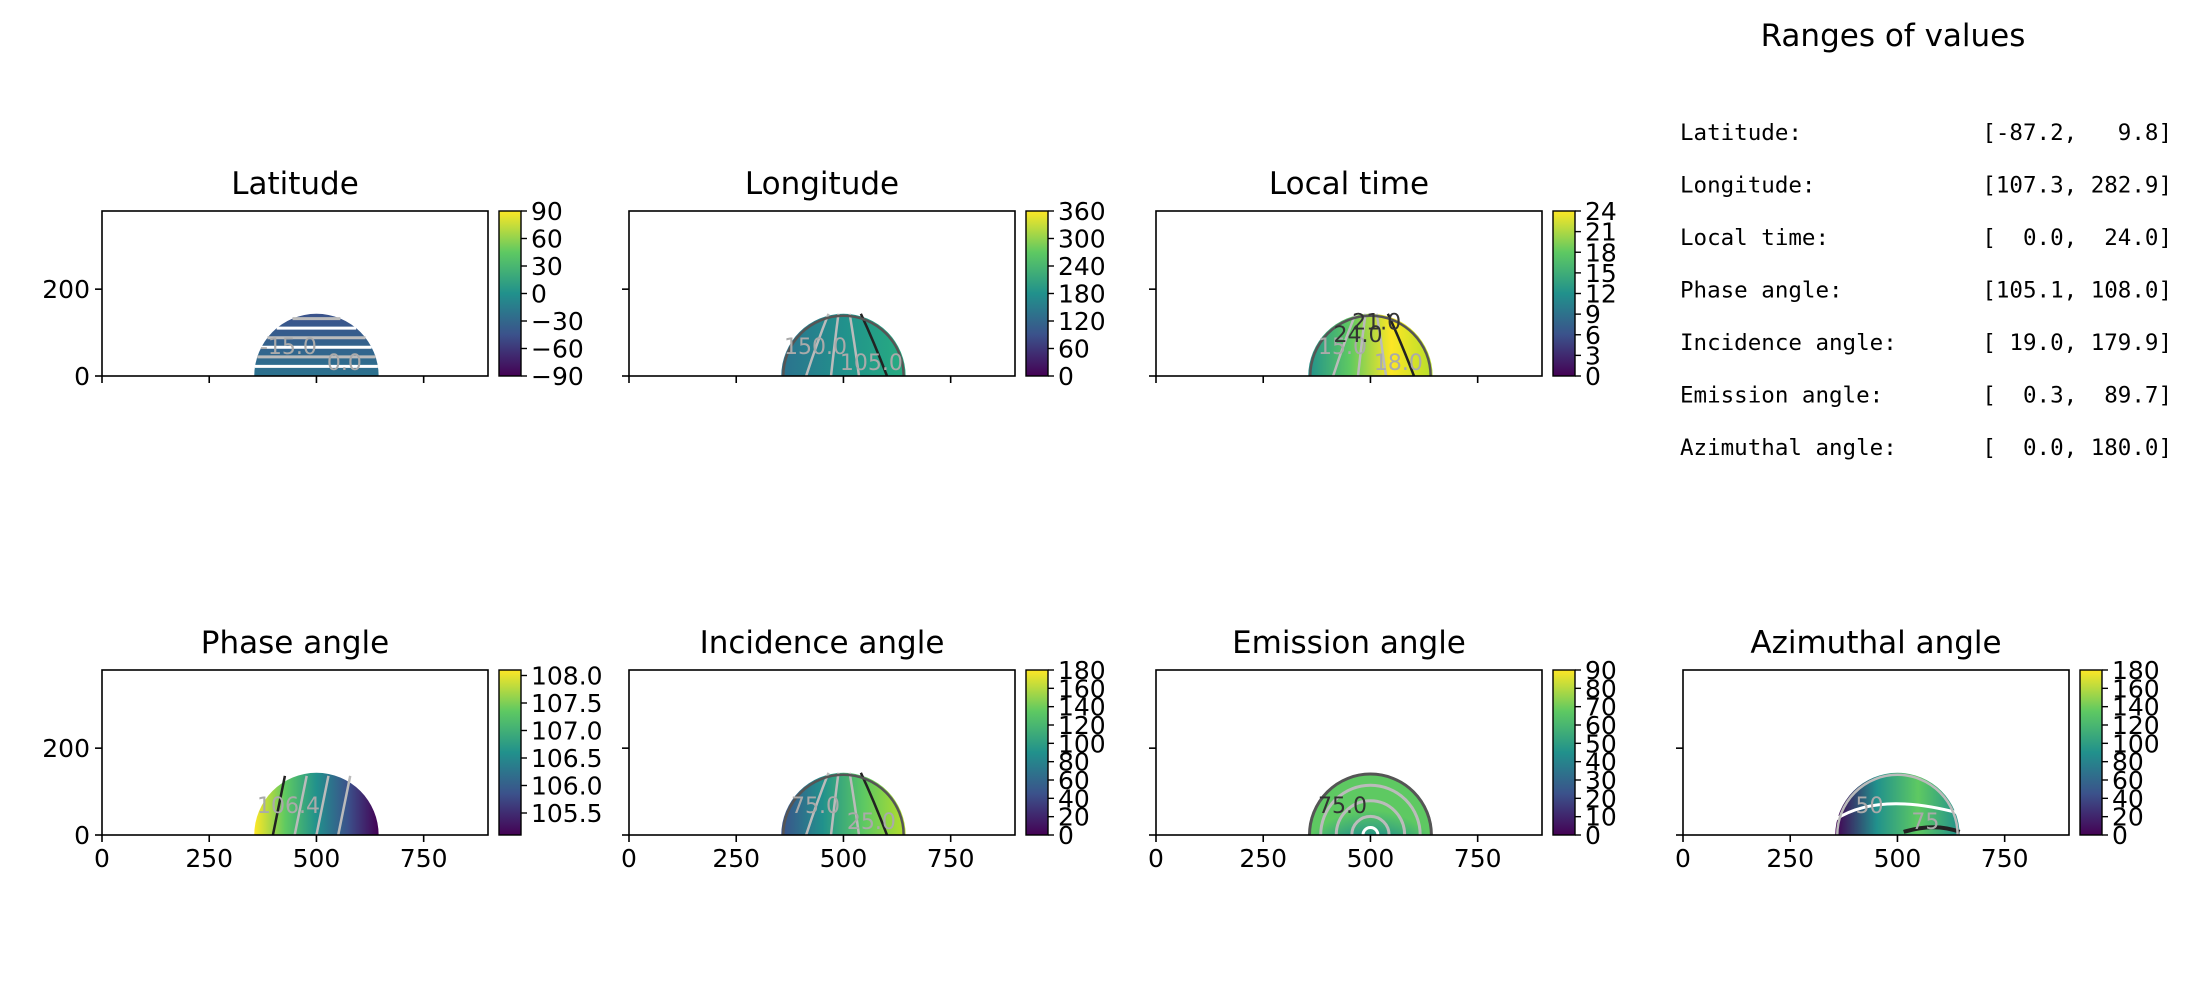 This screenshot has width=2200, height=1000. I want to click on contour-label: 24.0, so click(1358, 335).